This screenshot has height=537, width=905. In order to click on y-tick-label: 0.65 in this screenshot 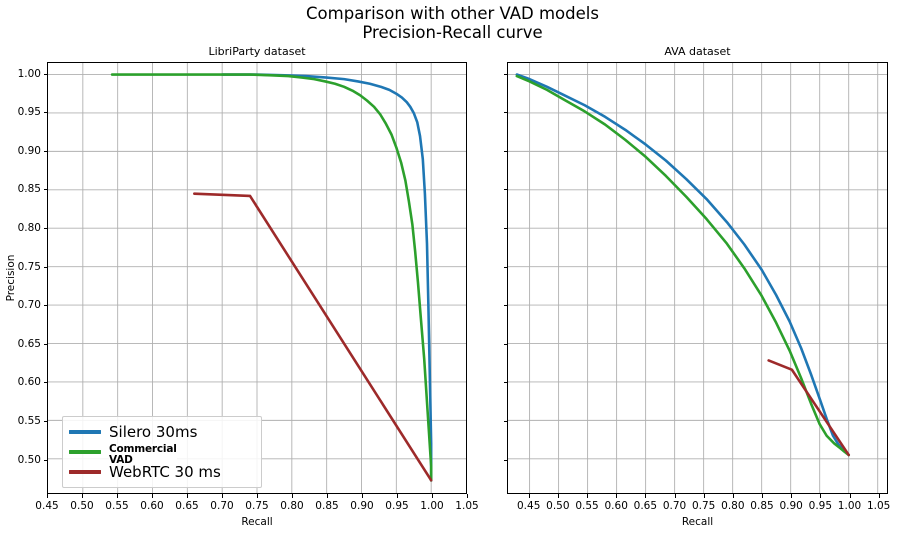, I will do `click(29, 343)`.